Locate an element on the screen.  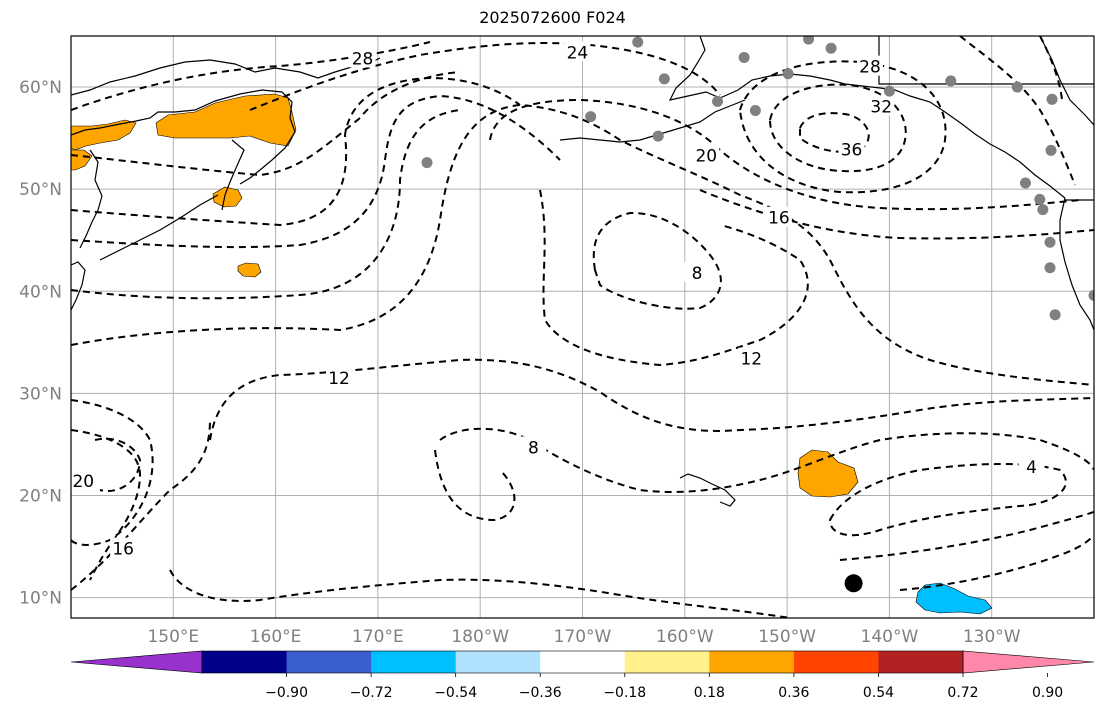
contour-28-north is located at coordinates (251, 76).